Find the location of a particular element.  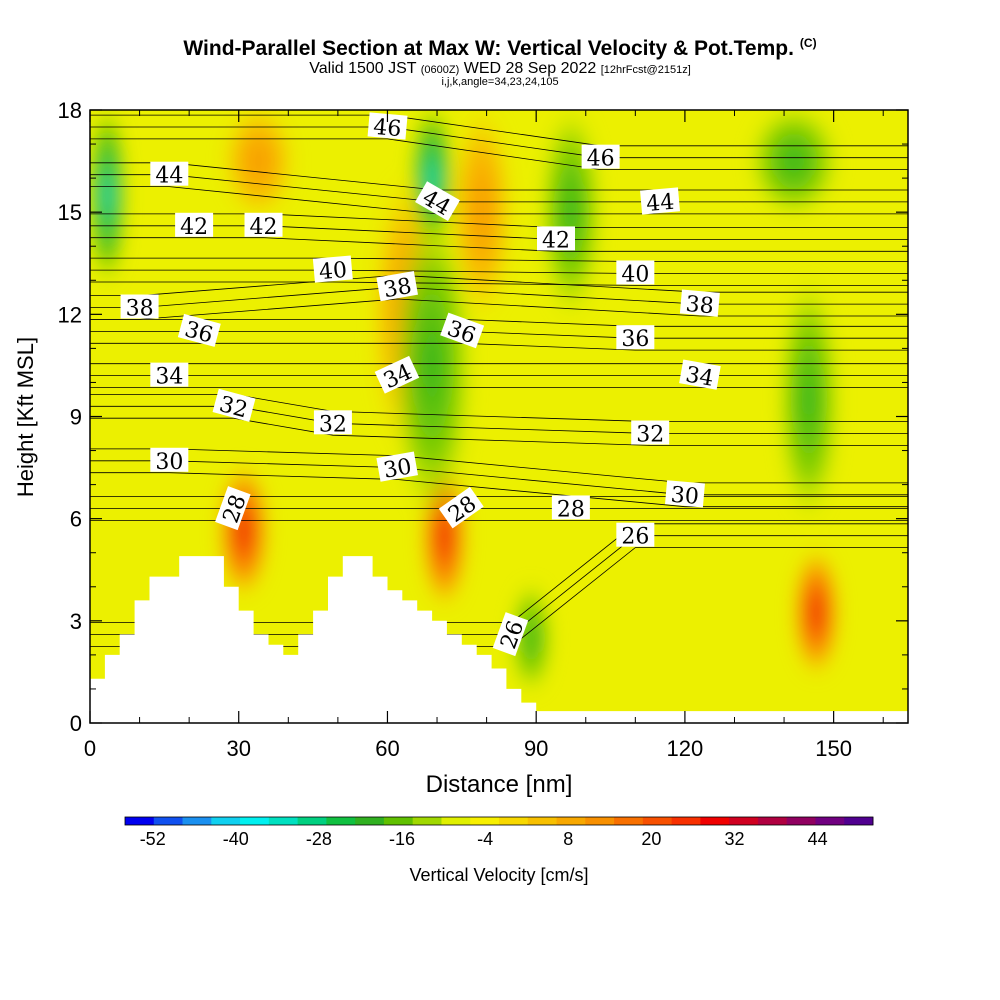

contour-label-28: 28 is located at coordinates (570, 508).